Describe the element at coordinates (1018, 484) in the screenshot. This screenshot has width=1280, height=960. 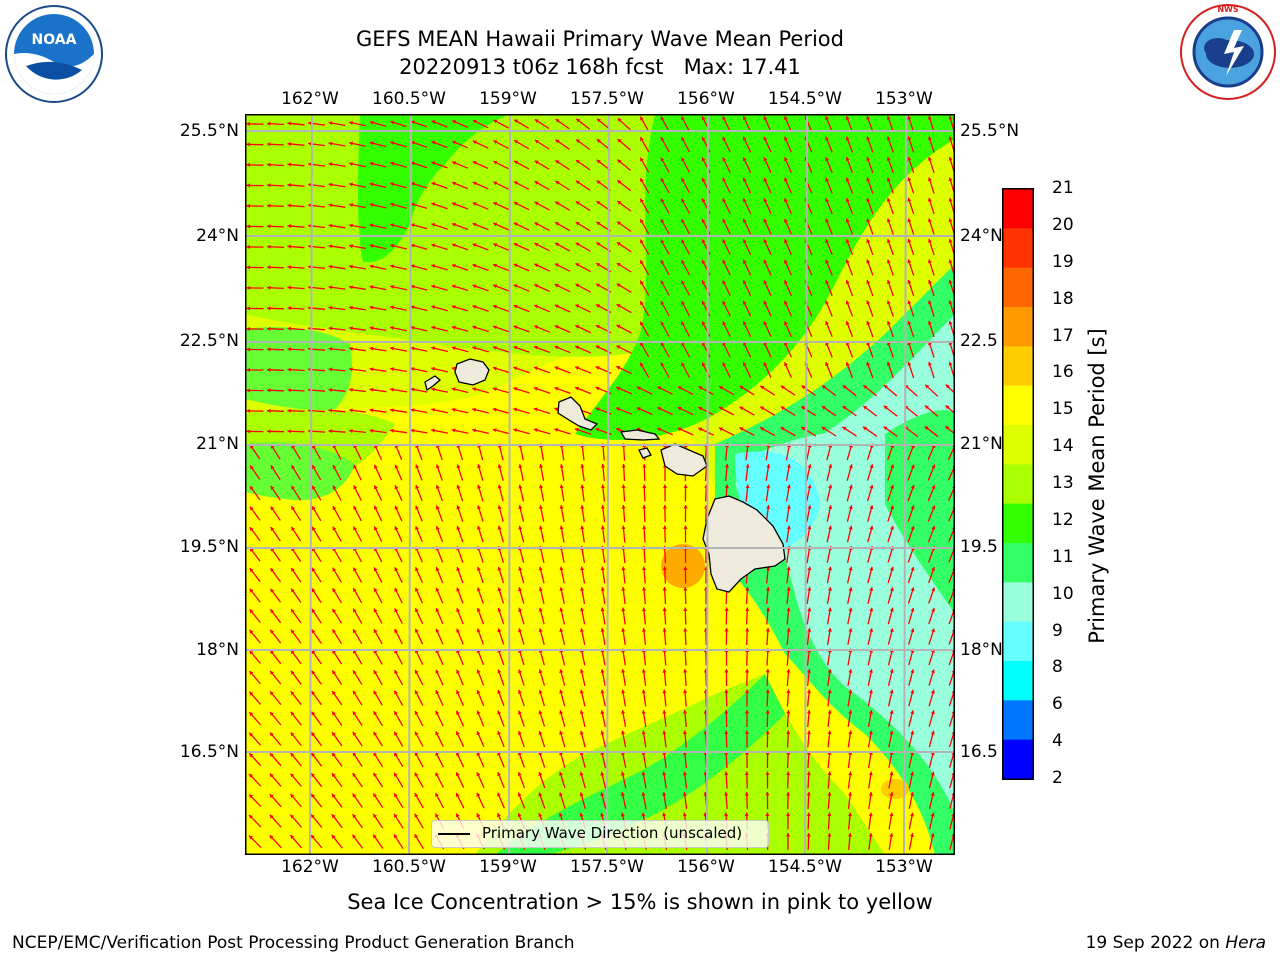
I see `colorbar` at that location.